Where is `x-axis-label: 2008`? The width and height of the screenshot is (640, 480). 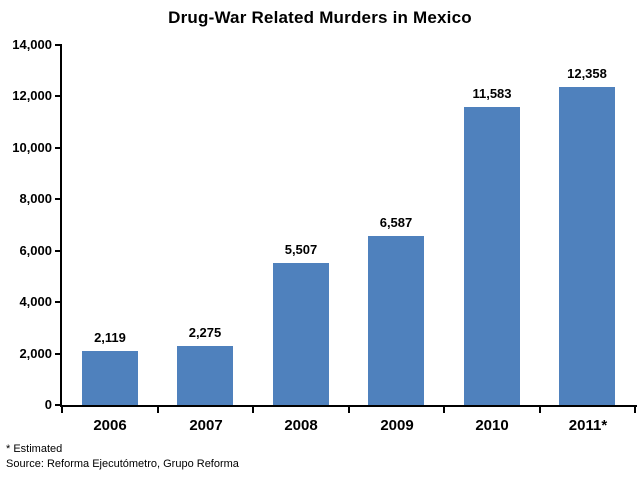
x-axis-label: 2008 is located at coordinates (301, 425).